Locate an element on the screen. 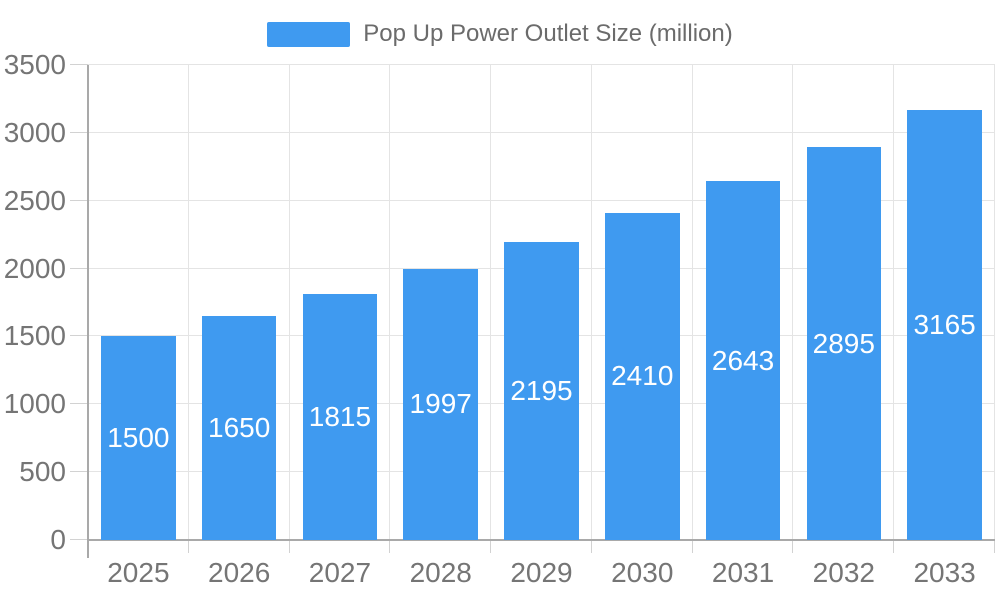 The height and width of the screenshot is (600, 1000). y-axis-labels: 0 500 1000 1500 2000 2500 3000 3500 is located at coordinates (33, 302).